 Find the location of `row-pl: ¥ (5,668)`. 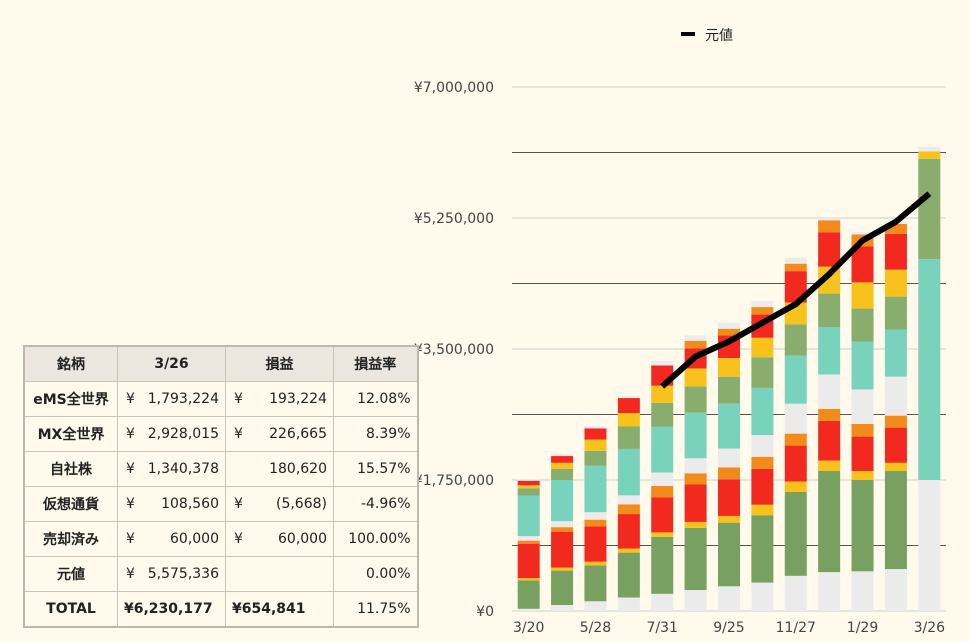

row-pl: ¥ (5,668) is located at coordinates (279, 504).